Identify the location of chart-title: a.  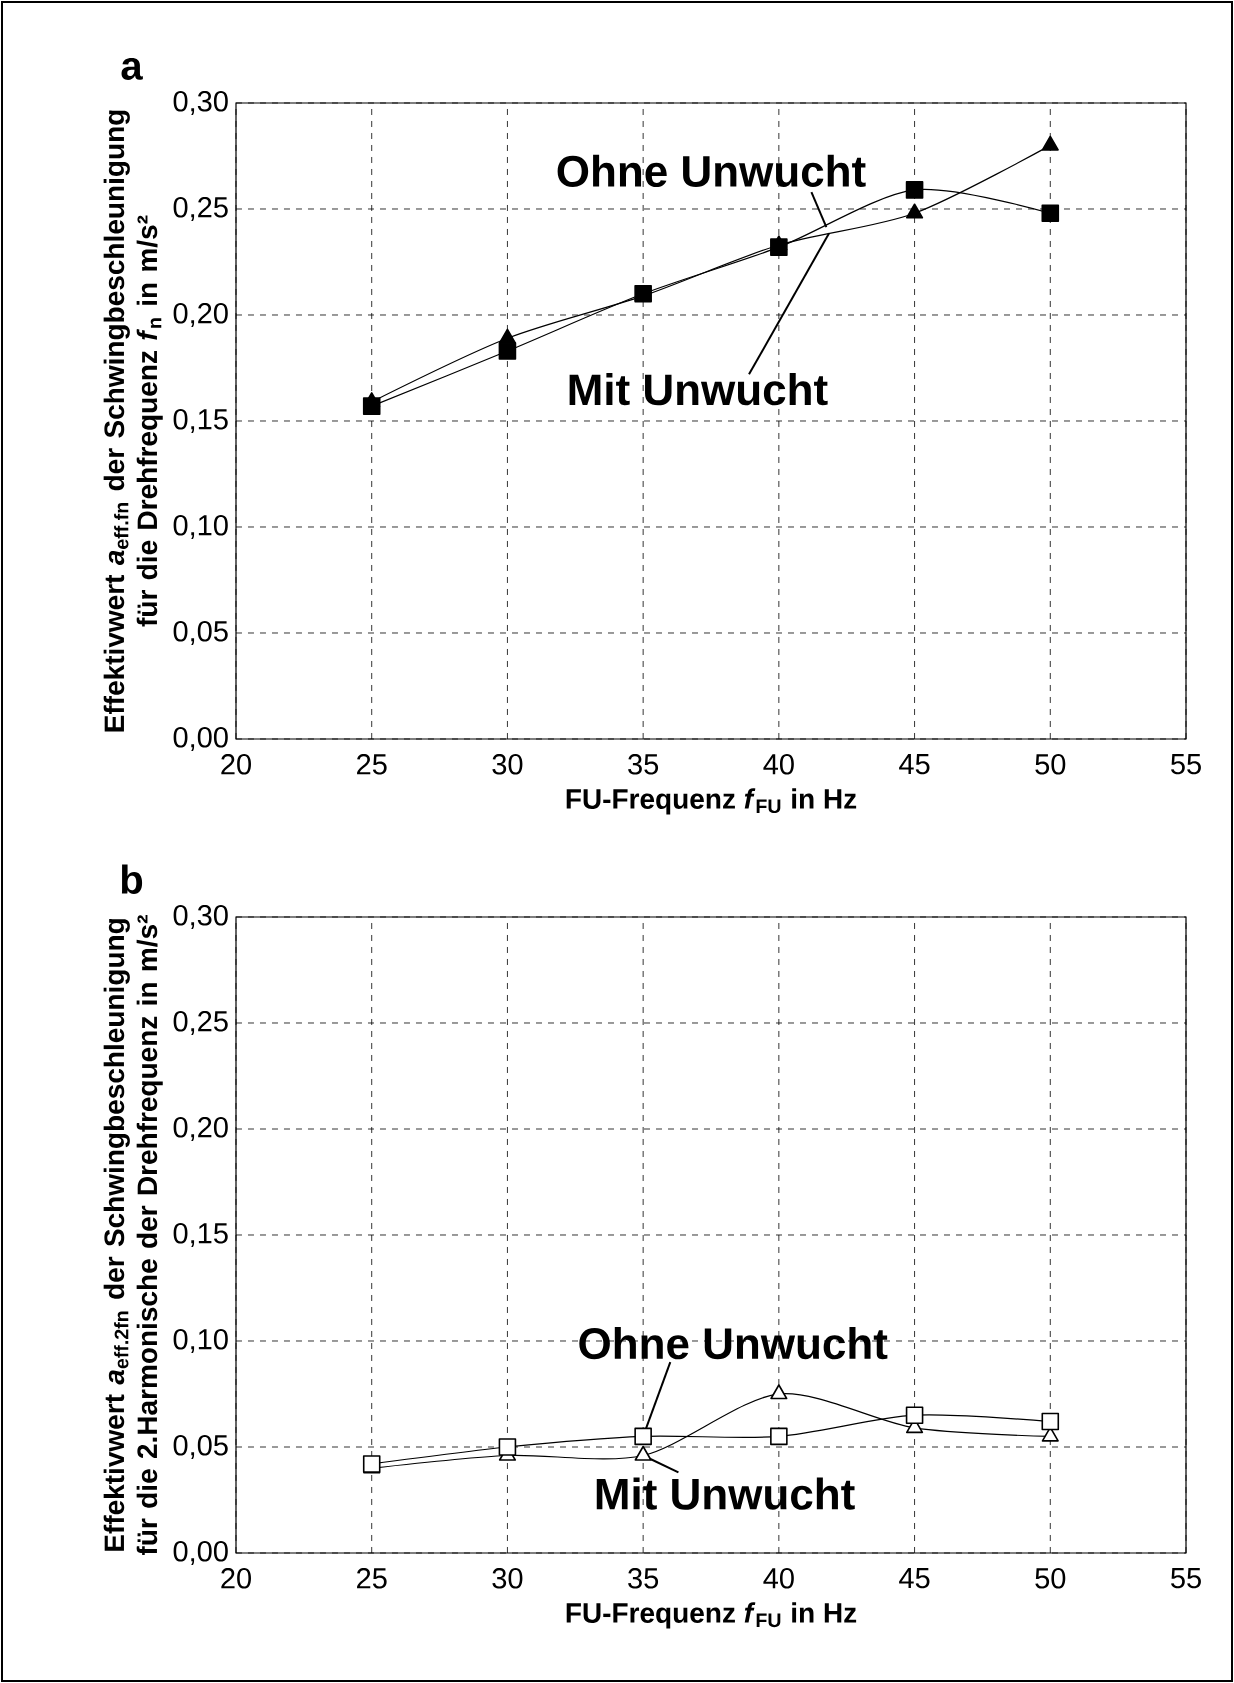
(132, 69).